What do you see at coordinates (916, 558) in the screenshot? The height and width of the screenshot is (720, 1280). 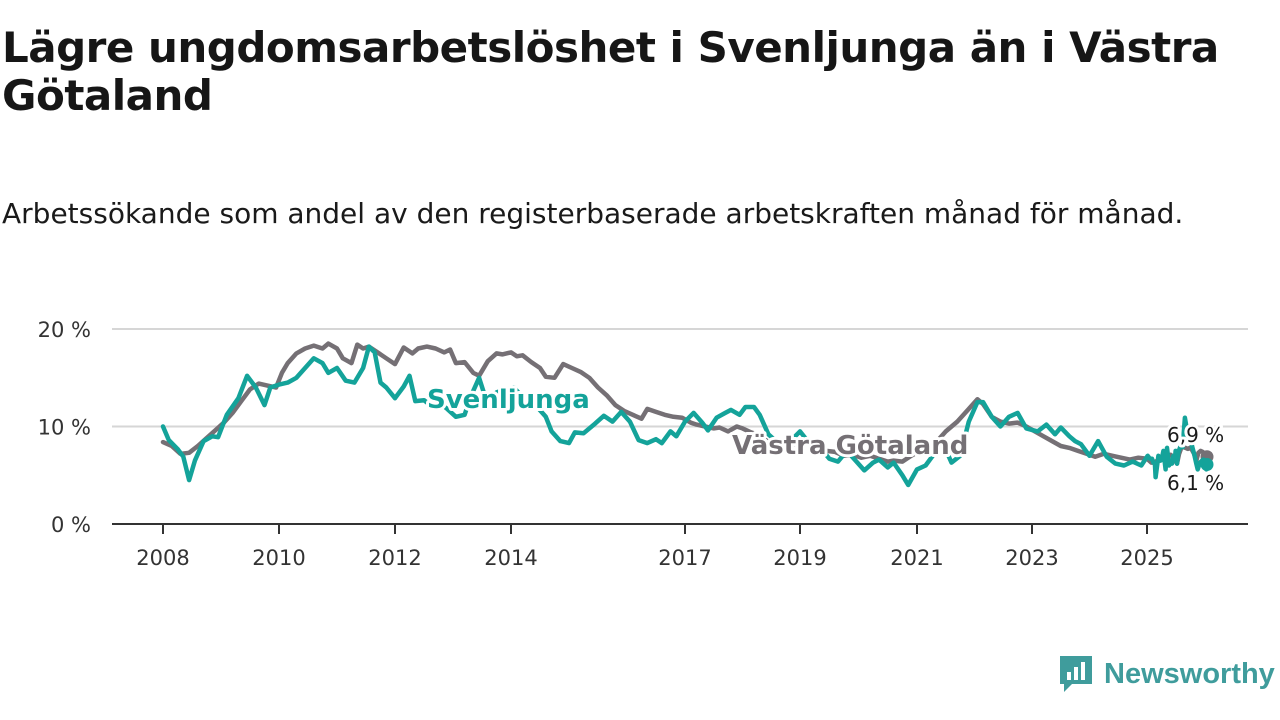 I see `x-tick-label: 2021` at bounding box center [916, 558].